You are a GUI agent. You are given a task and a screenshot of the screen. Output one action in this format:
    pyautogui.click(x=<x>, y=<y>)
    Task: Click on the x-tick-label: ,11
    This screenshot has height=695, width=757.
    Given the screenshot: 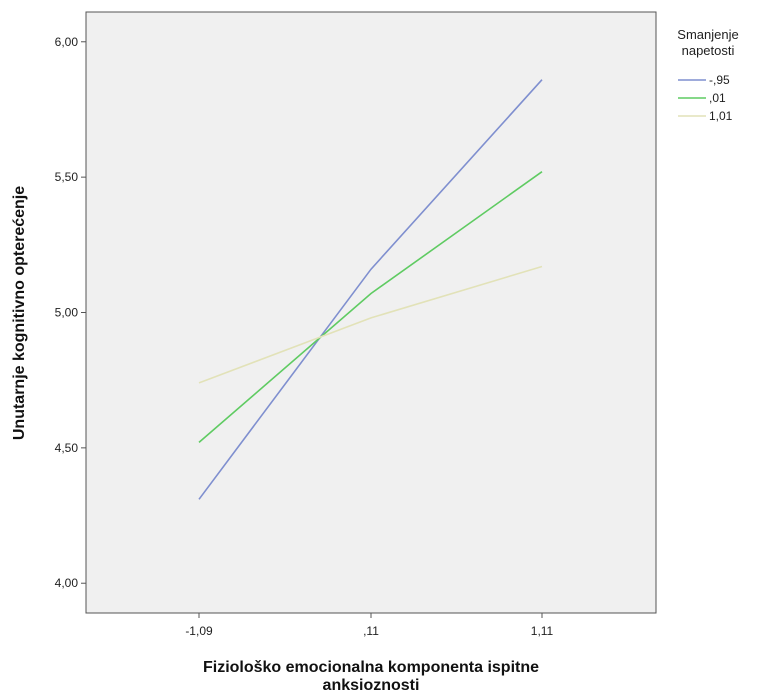 What is the action you would take?
    pyautogui.click(x=371, y=631)
    